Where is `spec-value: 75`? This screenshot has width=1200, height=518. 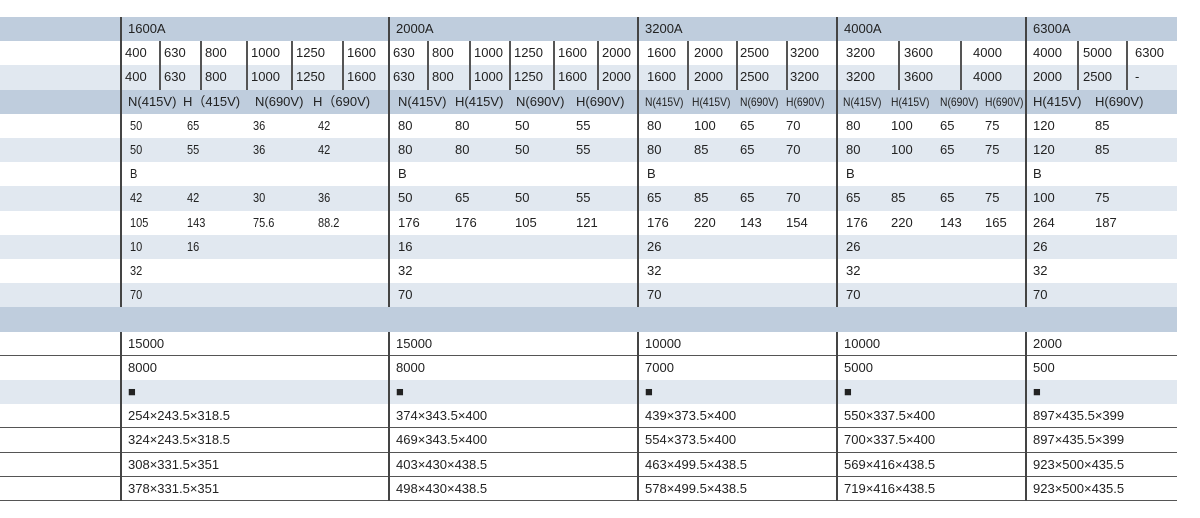
spec-value: 75 is located at coordinates (1102, 198).